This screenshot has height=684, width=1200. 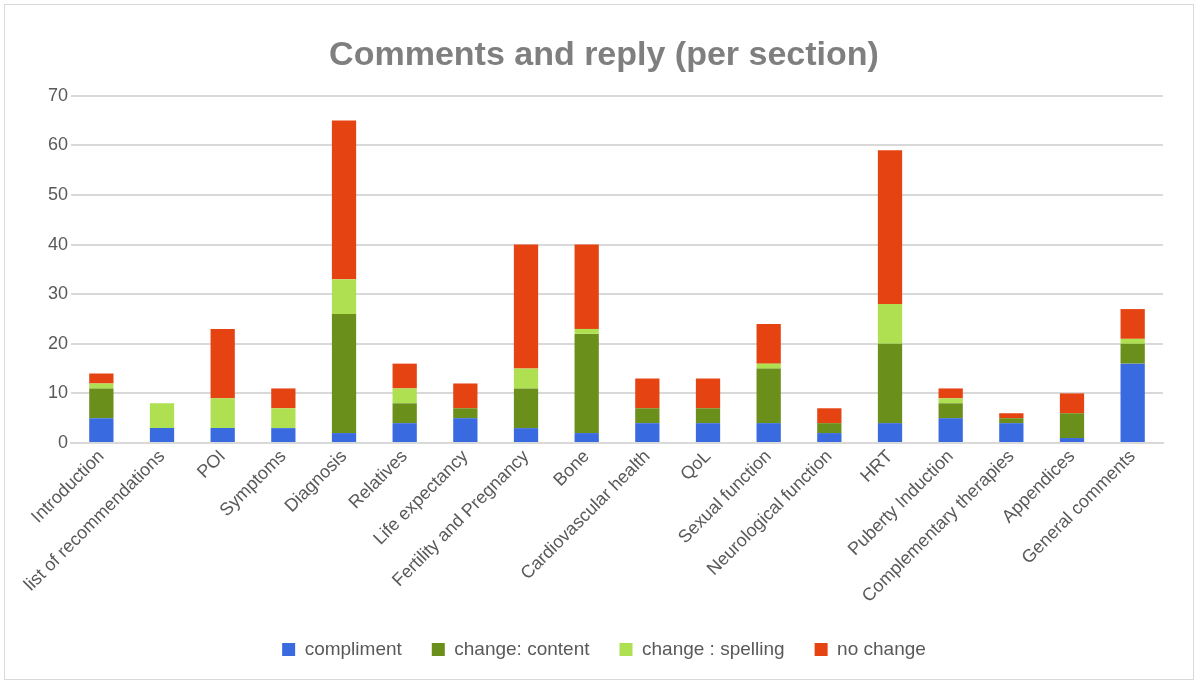 I want to click on legend-label: change: content, so click(x=522, y=648).